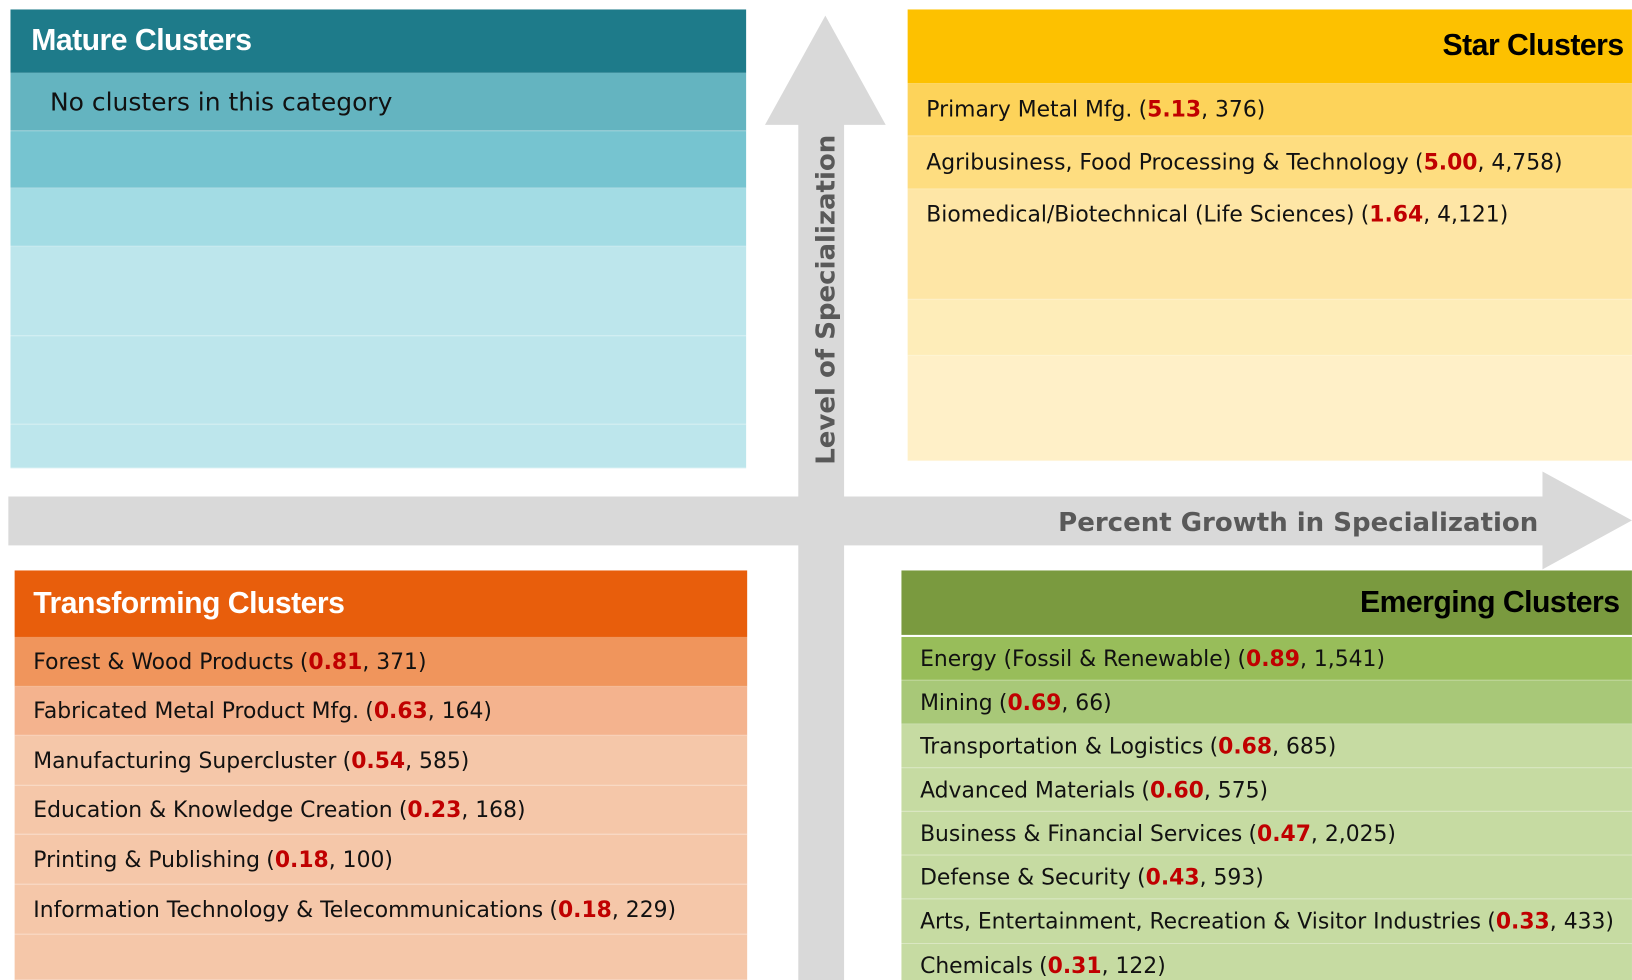 Image resolution: width=1632 pixels, height=980 pixels. What do you see at coordinates (1266, 702) in the screenshot?
I see `cluster-row: Mining0.6966` at bounding box center [1266, 702].